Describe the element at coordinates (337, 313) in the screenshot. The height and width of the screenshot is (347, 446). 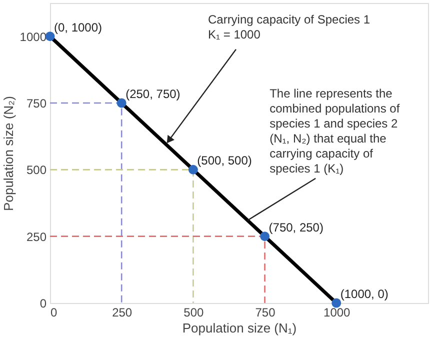
I see `x-tick-label: 1000` at that location.